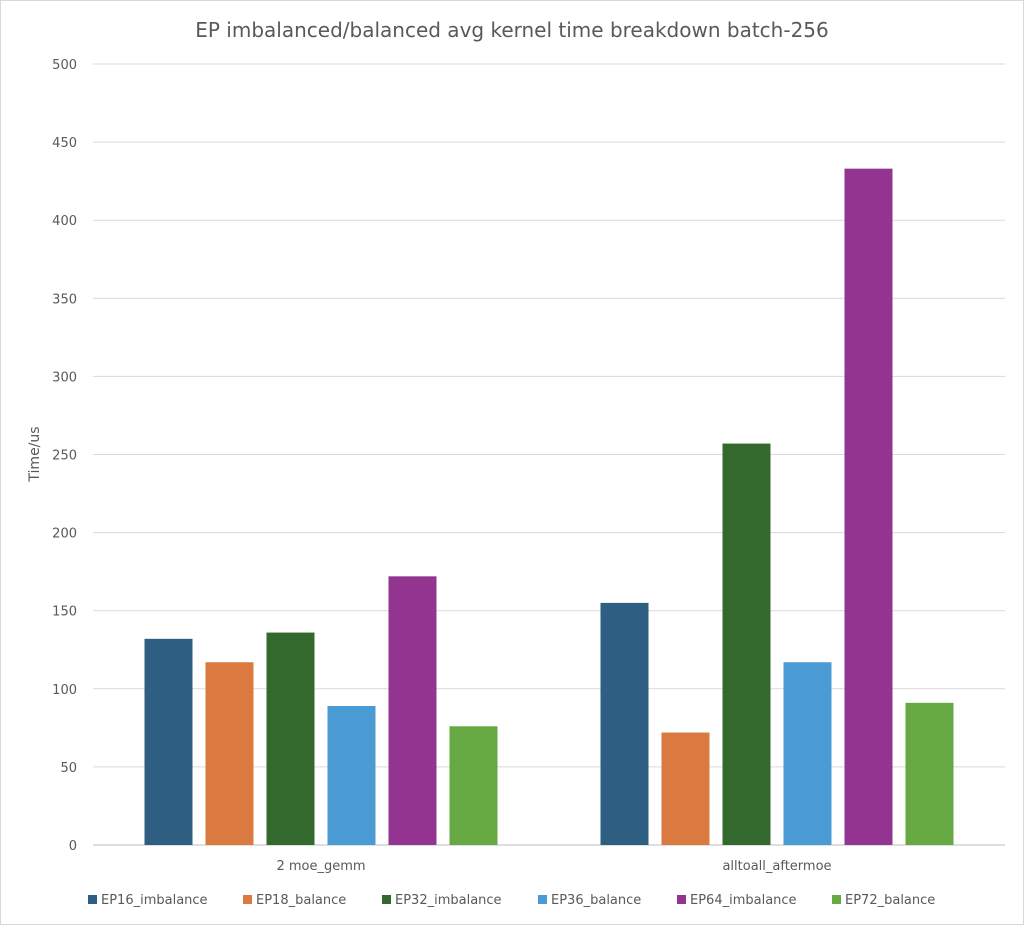  I want to click on legend-swatch-EP32_imbalance, so click(386, 899).